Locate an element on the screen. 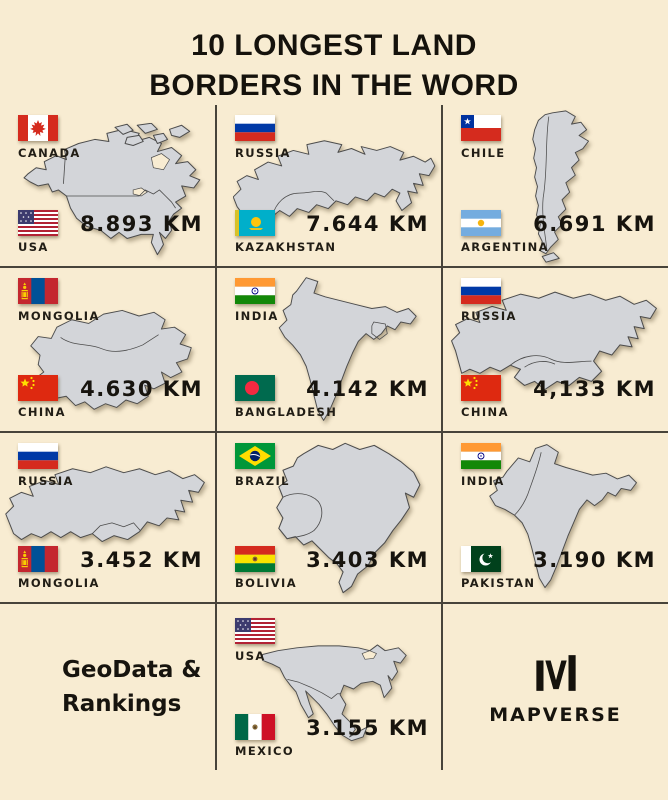 Image resolution: width=668 pixels, height=800 pixels. country-label: MEXICO is located at coordinates (265, 751).